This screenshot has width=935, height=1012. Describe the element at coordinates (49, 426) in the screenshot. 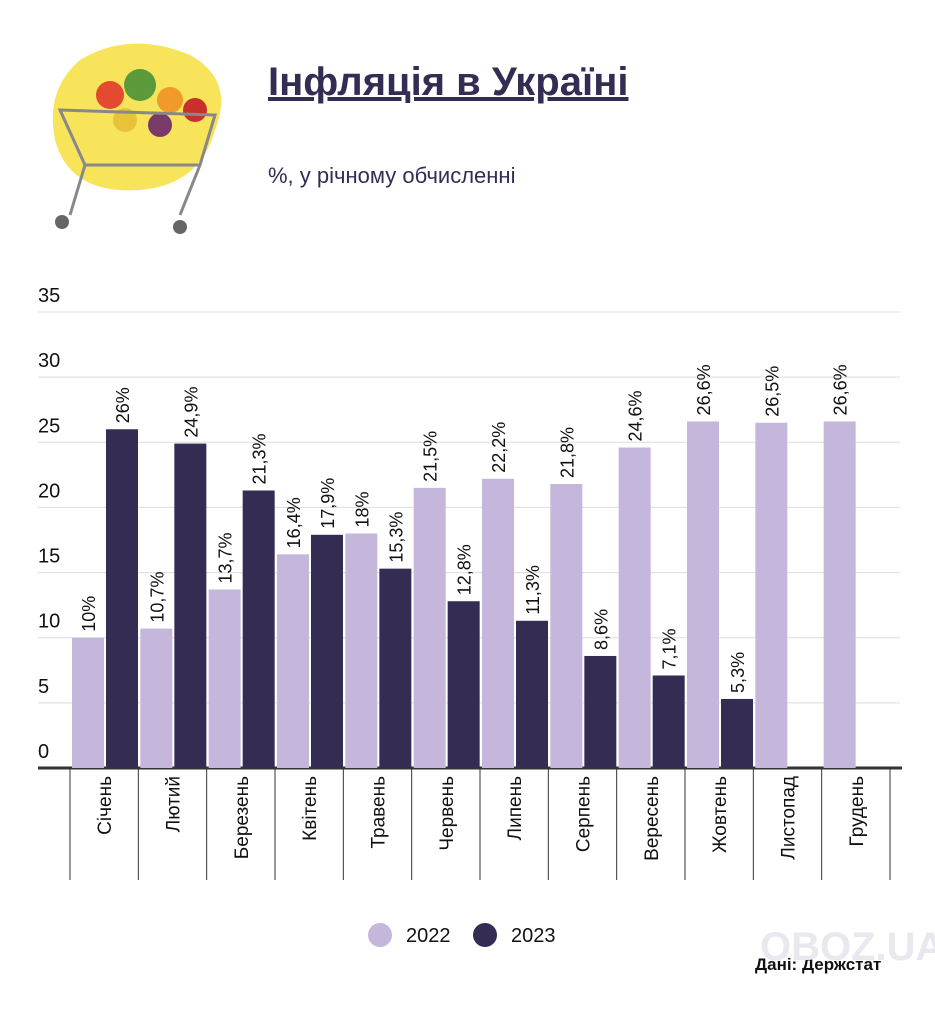

I see `y-tick-label: 25` at that location.